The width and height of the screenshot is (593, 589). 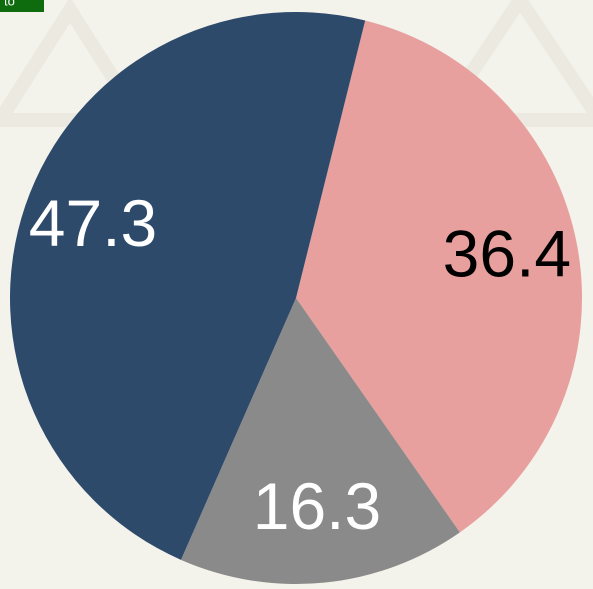 I want to click on slice-label: 47.3, so click(x=93, y=223).